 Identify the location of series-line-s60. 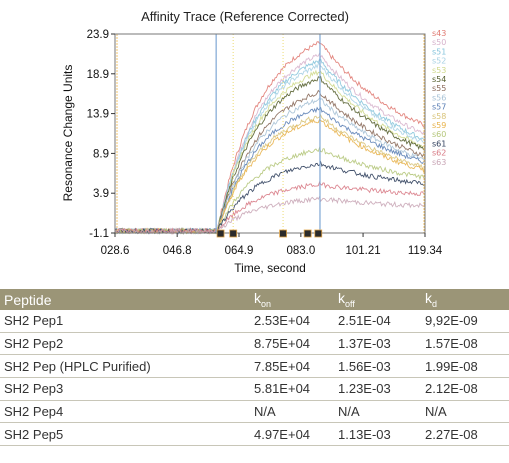
(270, 190).